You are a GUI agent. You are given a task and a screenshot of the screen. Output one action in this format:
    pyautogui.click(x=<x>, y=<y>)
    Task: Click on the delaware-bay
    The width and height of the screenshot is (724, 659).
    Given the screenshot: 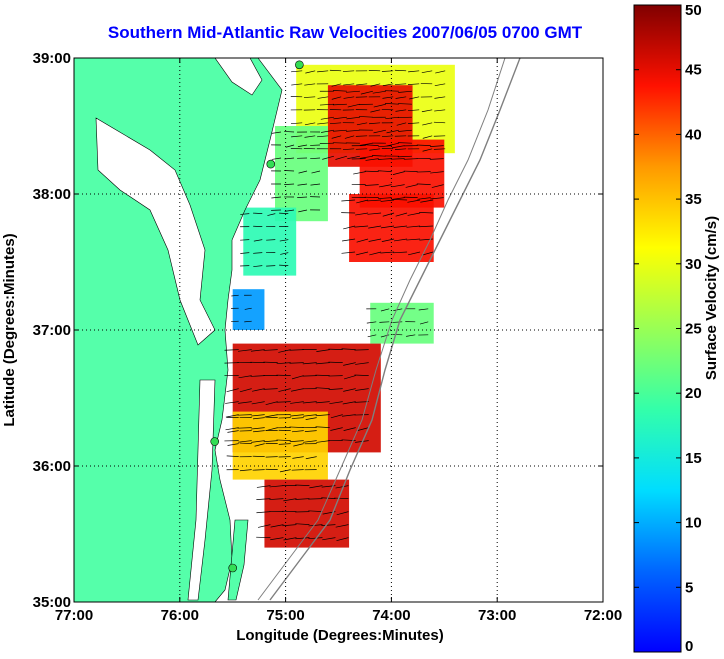 What is the action you would take?
    pyautogui.click(x=238, y=77)
    